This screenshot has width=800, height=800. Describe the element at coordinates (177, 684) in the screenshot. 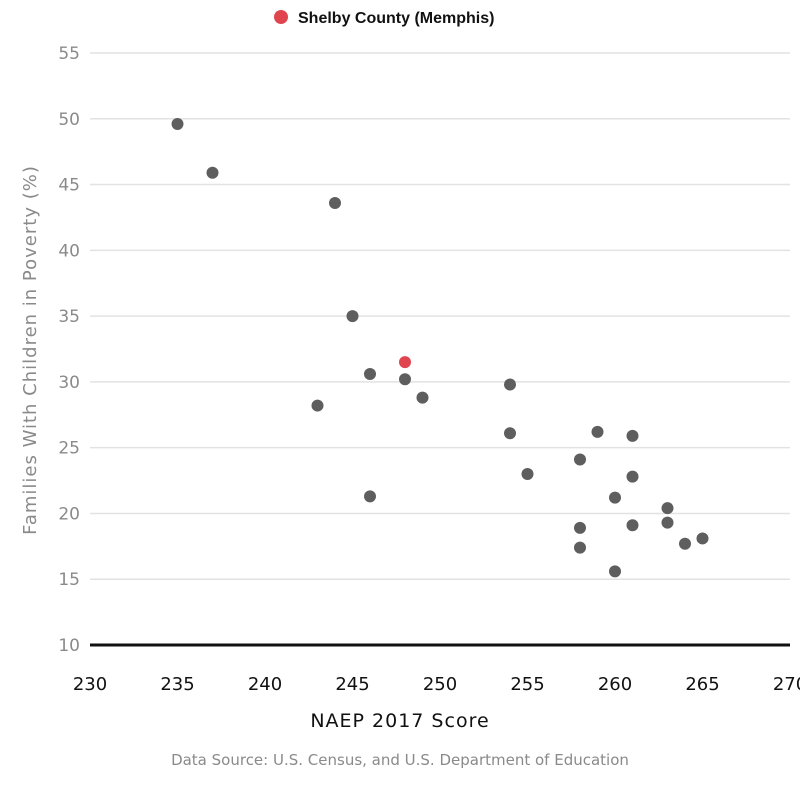

I see `x-tick-235: 235` at that location.